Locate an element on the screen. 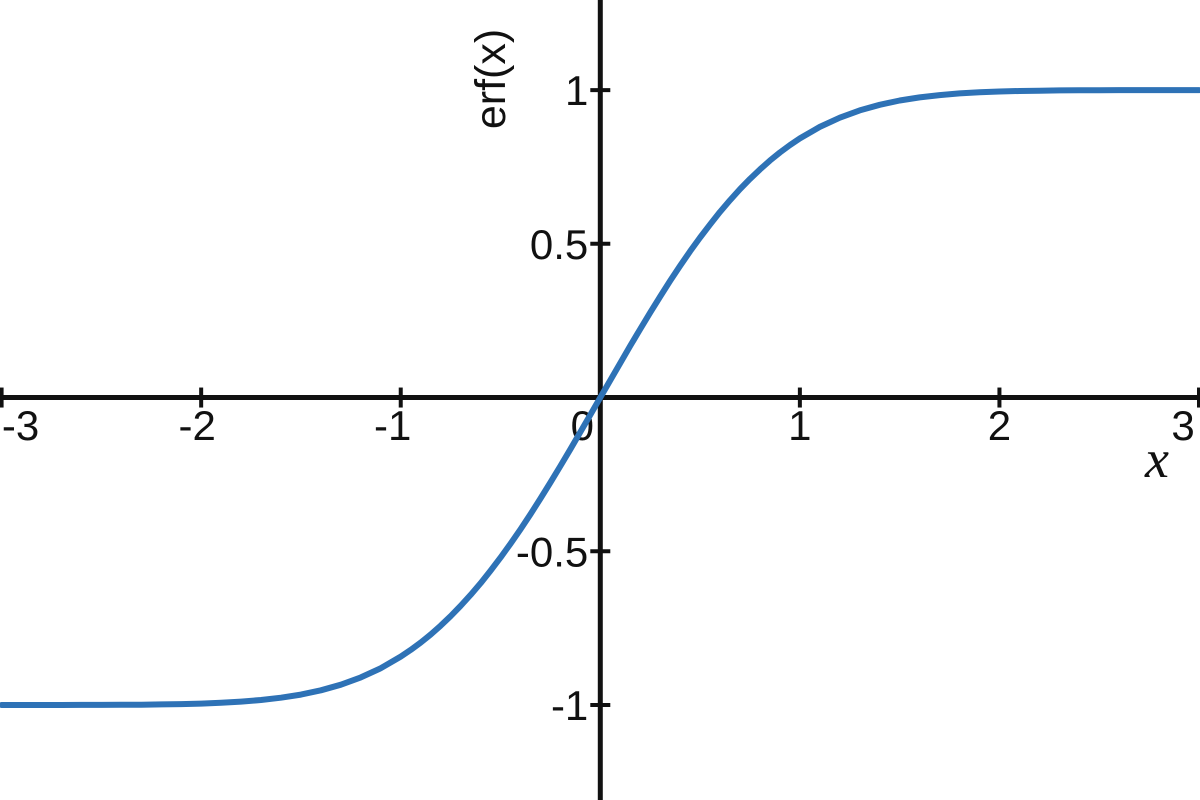 Image resolution: width=1200 pixels, height=800 pixels. x-tick-label: -1 is located at coordinates (392, 425).